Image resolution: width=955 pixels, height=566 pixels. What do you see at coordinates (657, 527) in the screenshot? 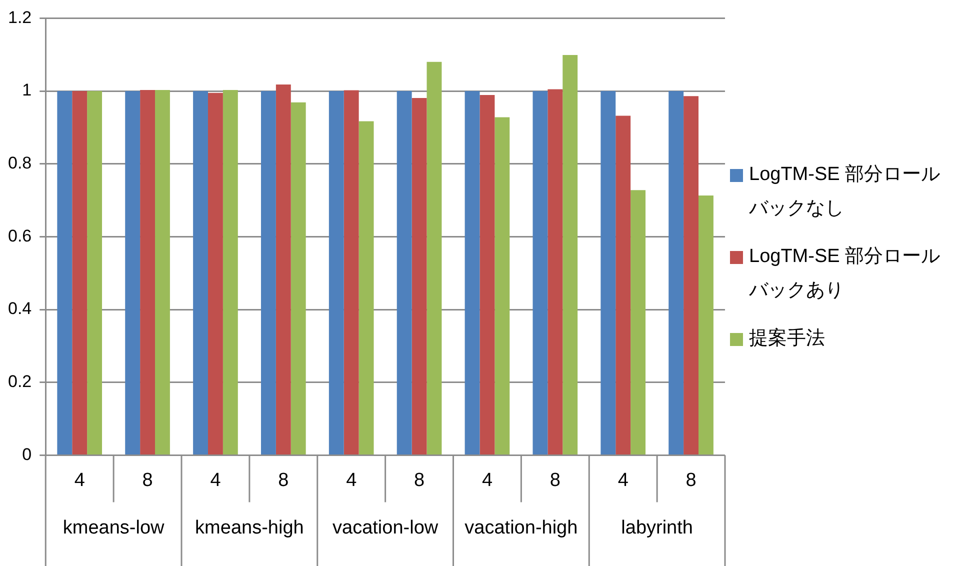
I see `text: labyrinth` at bounding box center [657, 527].